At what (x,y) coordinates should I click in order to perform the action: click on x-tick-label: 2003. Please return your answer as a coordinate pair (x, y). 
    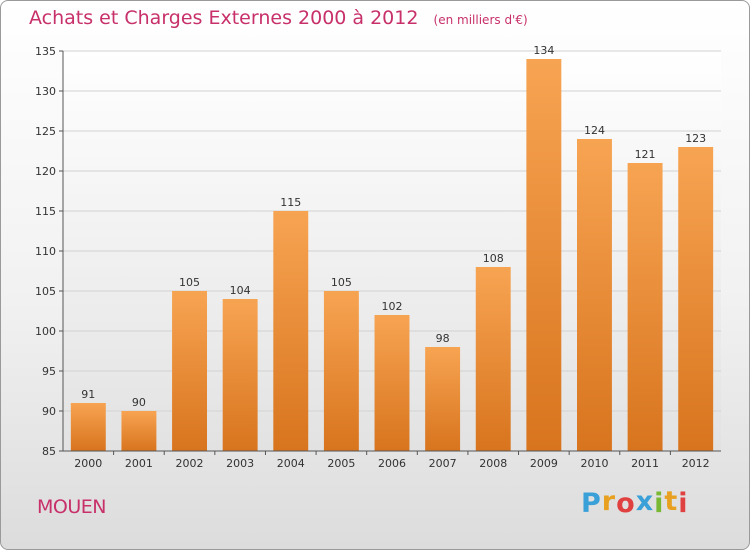
    Looking at the image, I should click on (240, 463).